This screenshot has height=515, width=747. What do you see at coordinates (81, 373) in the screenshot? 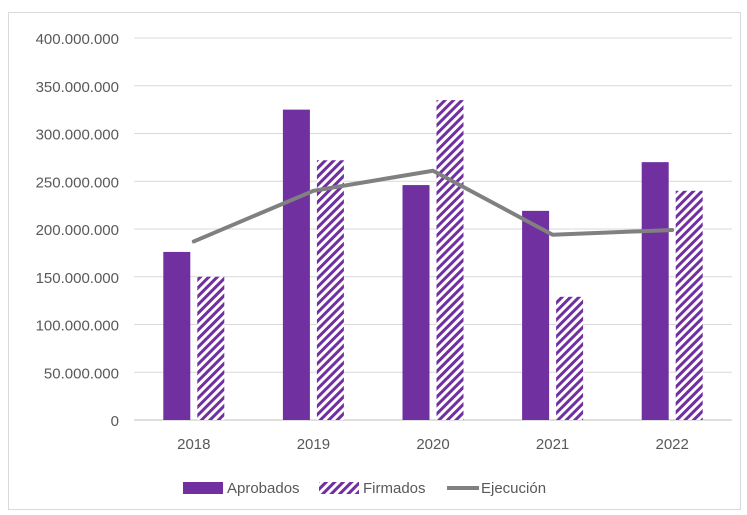
I see `y-tick-label: 50.000.000` at bounding box center [81, 373].